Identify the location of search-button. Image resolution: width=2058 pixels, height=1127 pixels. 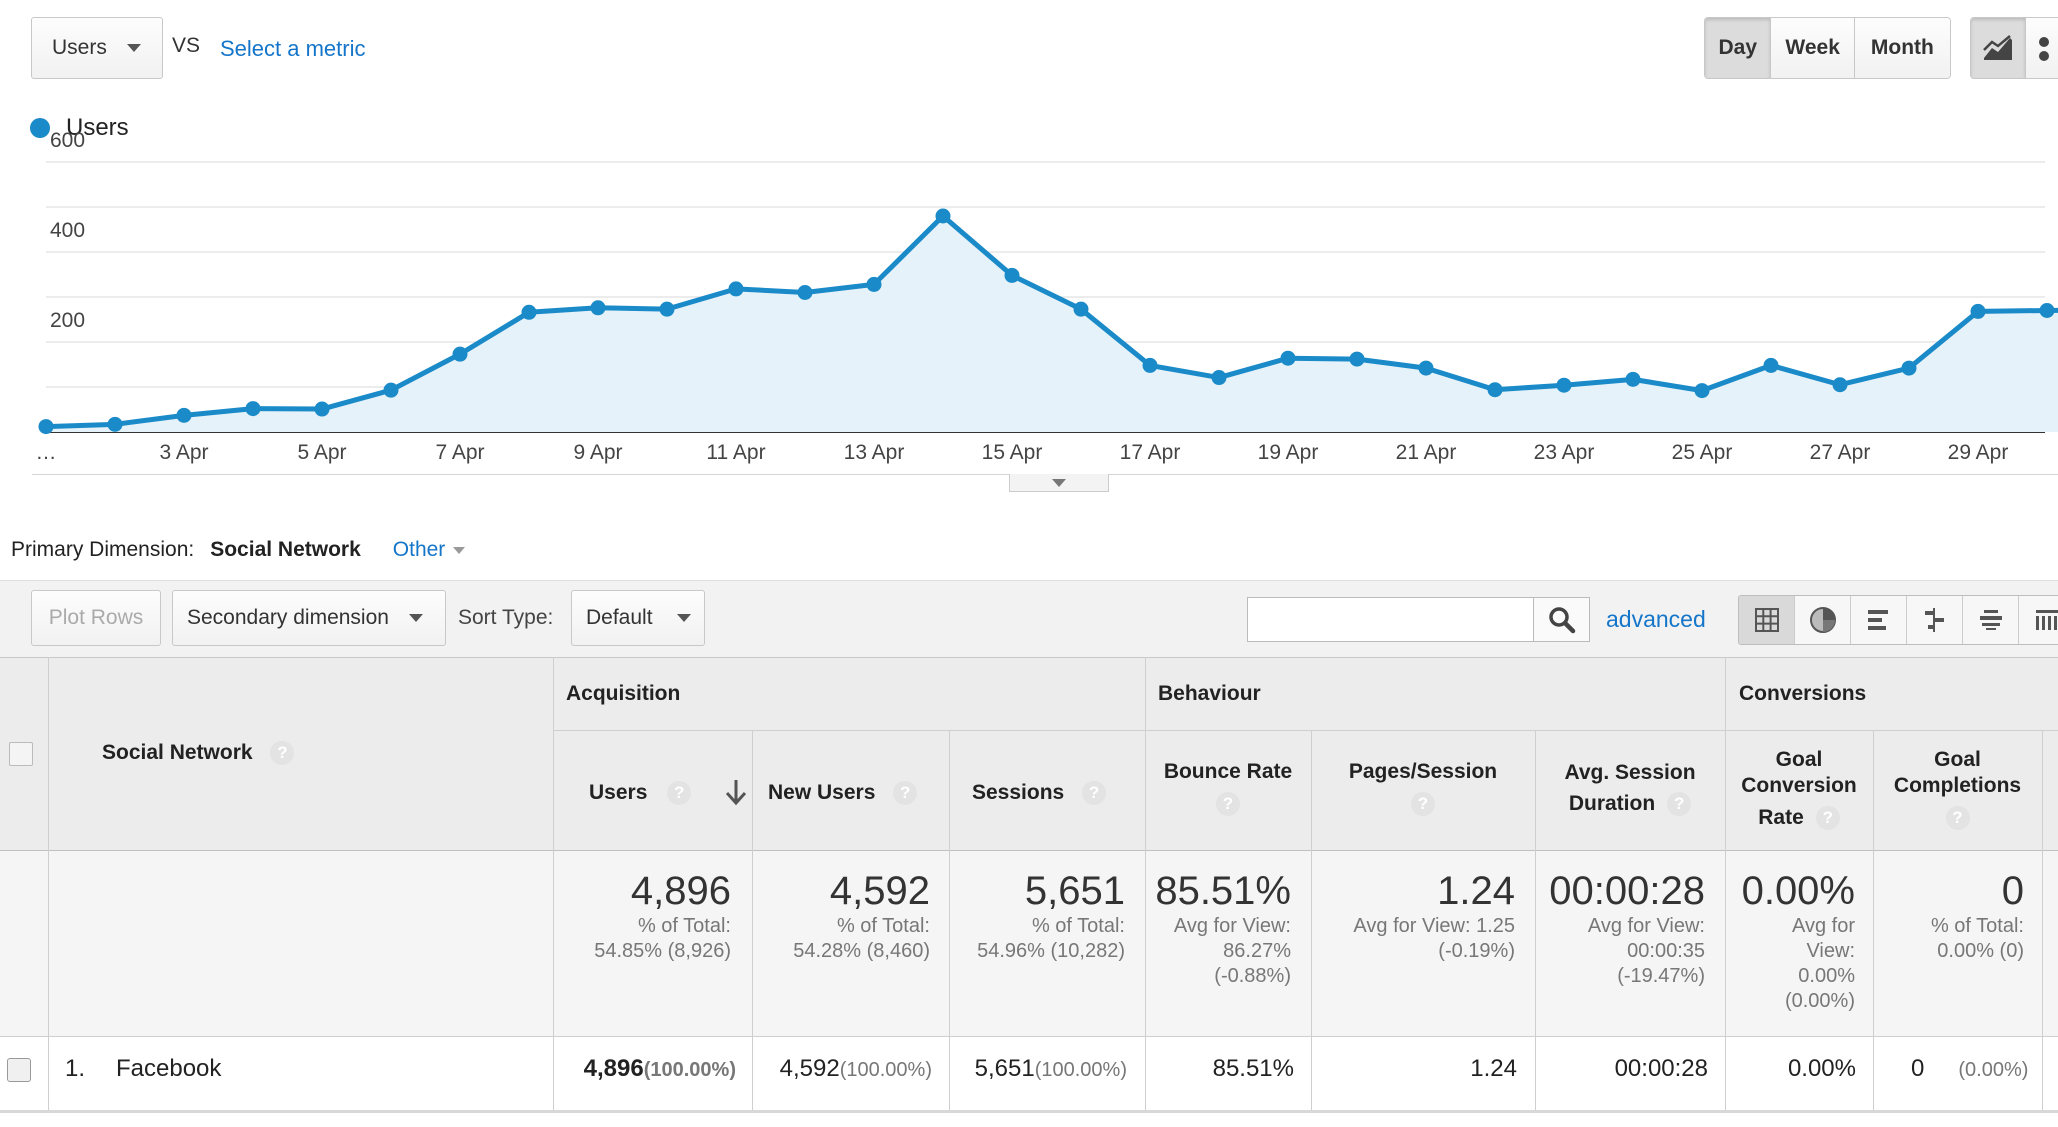
(1561, 619).